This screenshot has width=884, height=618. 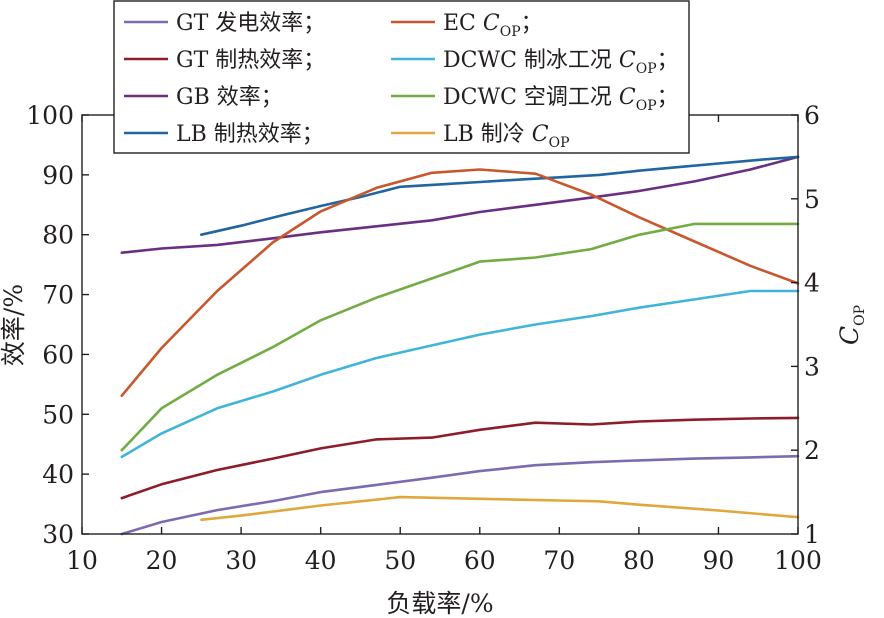 I want to click on legend-label-7: DCWC 空调工况 COP；, so click(x=561, y=99).